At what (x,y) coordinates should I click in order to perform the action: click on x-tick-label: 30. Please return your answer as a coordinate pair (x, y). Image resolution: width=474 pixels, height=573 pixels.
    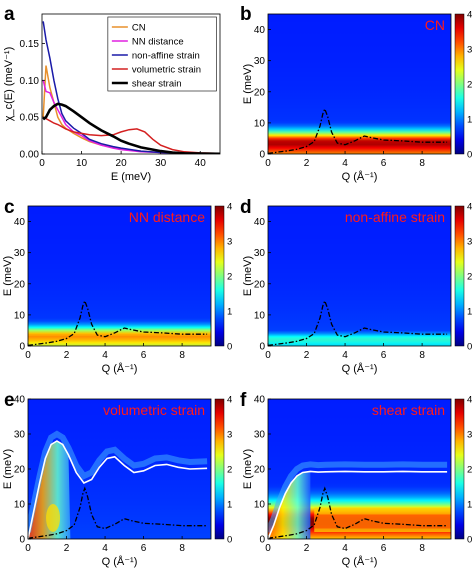
    Looking at the image, I should click on (161, 163).